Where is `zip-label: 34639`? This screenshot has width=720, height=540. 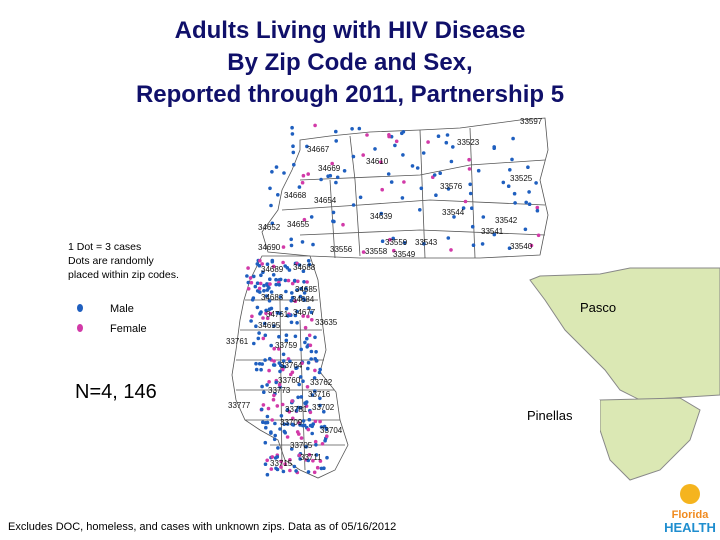
zip-label: 34639 is located at coordinates (381, 216).